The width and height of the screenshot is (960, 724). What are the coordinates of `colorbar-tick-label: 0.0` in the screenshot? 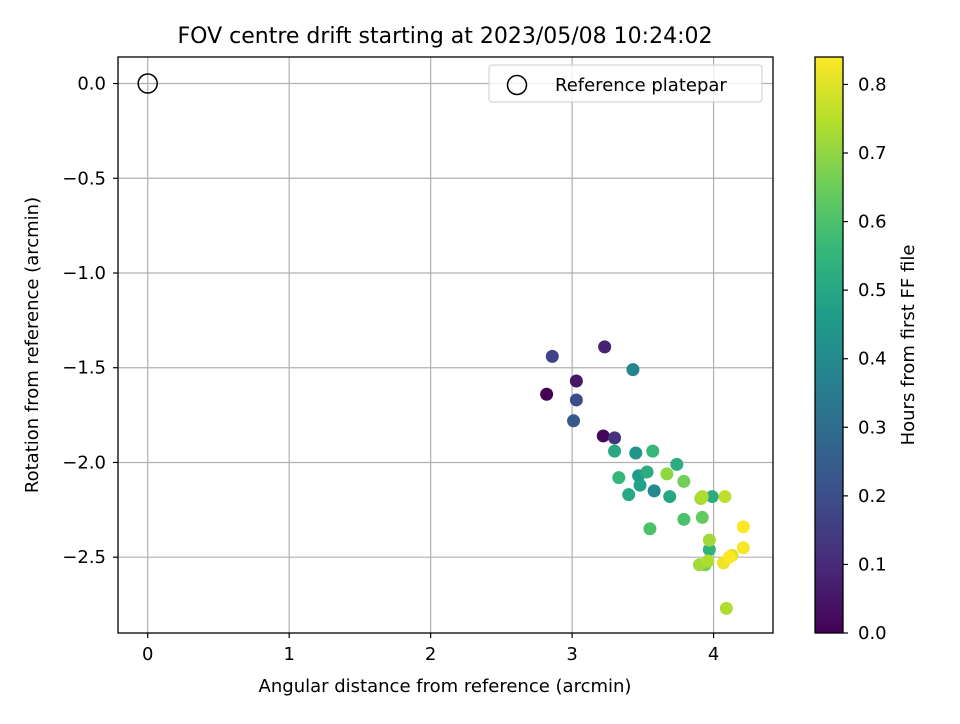 It's located at (872, 633).